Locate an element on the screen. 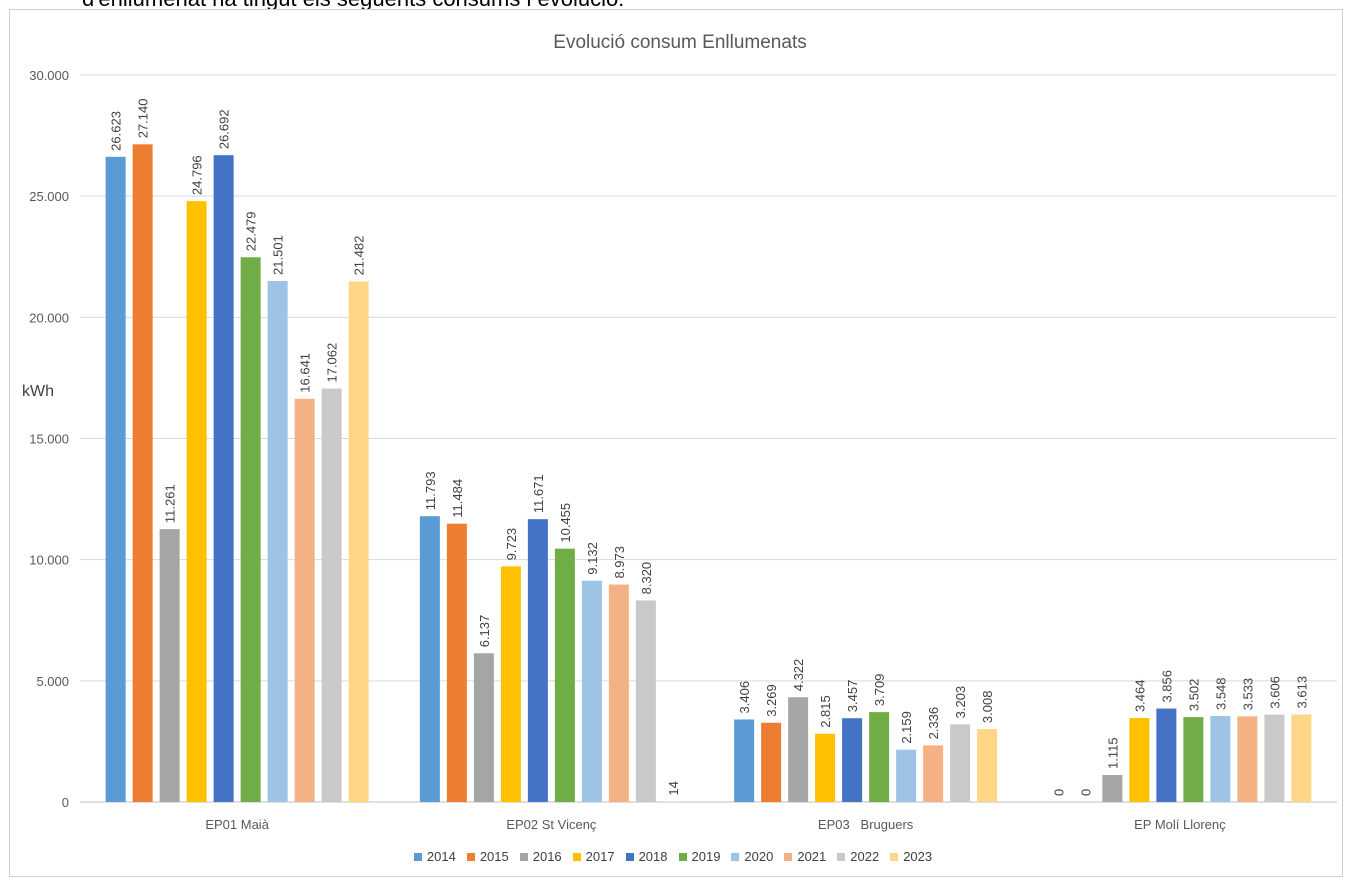 The width and height of the screenshot is (1346, 881). legend-item: 2022 is located at coordinates (858, 856).